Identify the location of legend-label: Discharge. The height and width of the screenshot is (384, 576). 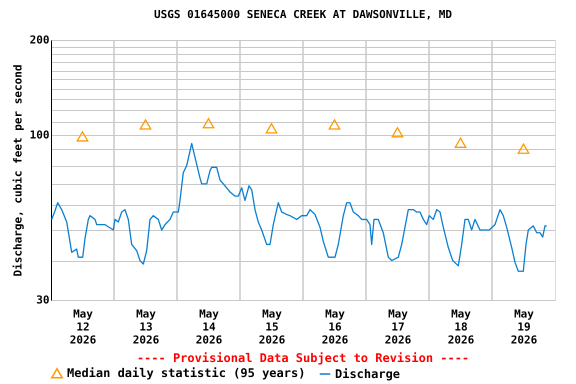
(367, 374).